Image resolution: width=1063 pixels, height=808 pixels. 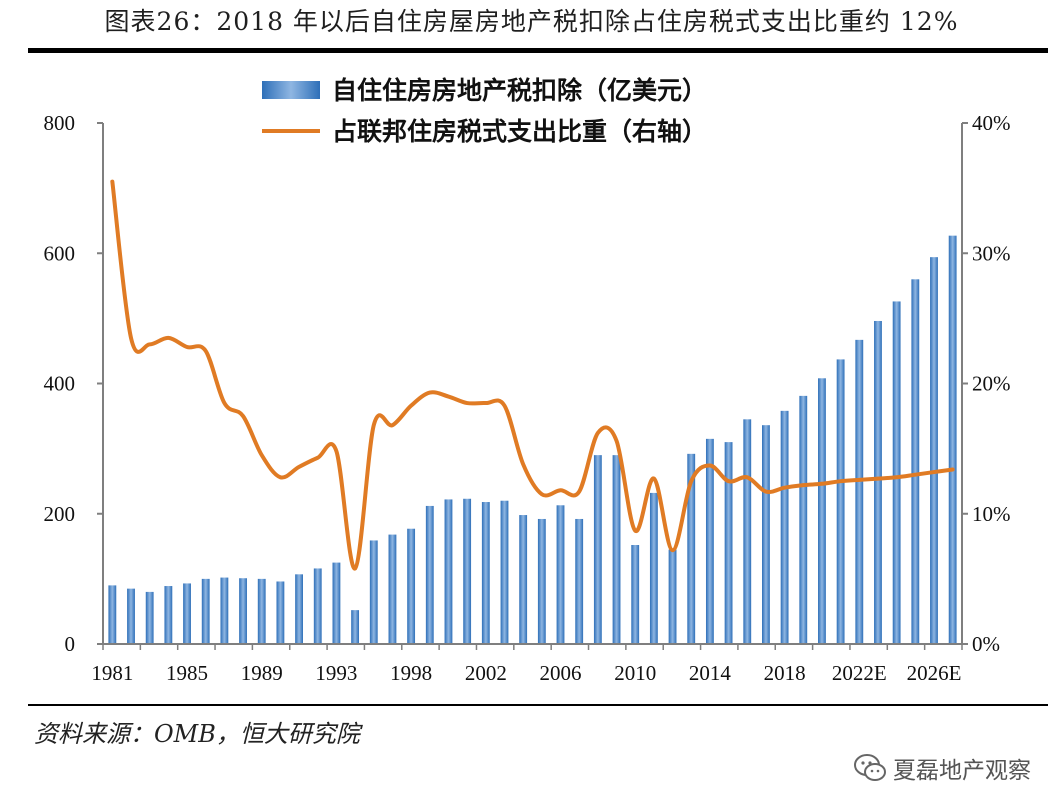 I want to click on title-underline, so click(x=538, y=50).